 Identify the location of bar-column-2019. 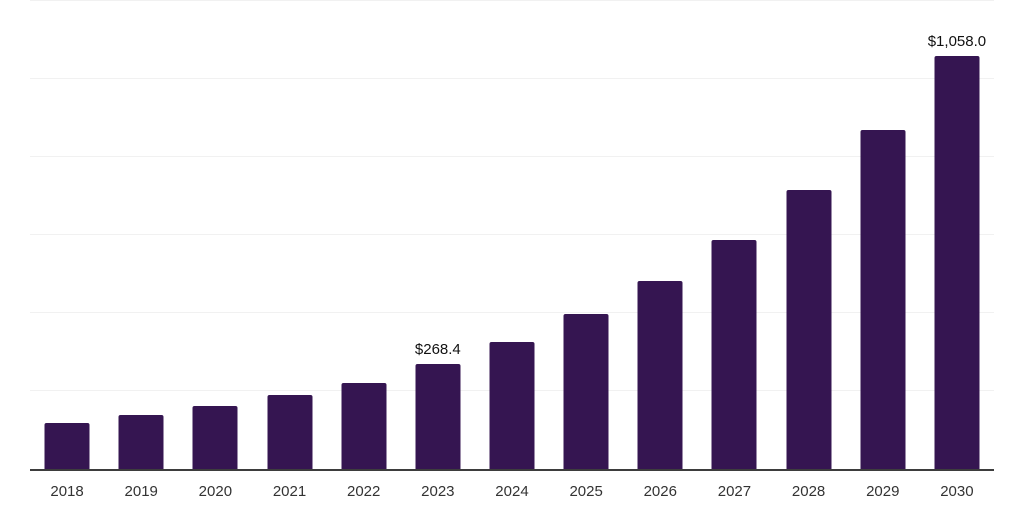
(141, 235).